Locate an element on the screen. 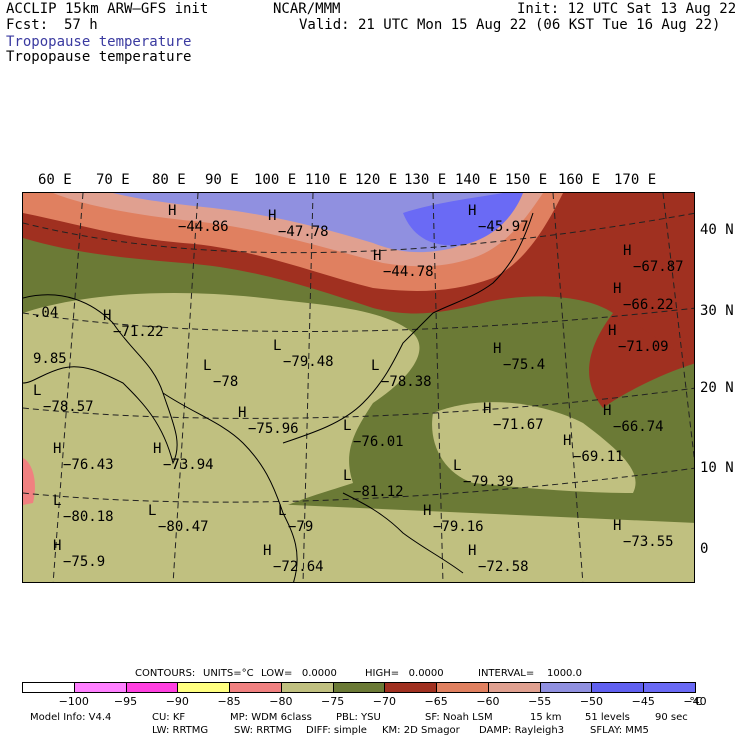  extremum-label: H −75.96 is located at coordinates (268, 421).